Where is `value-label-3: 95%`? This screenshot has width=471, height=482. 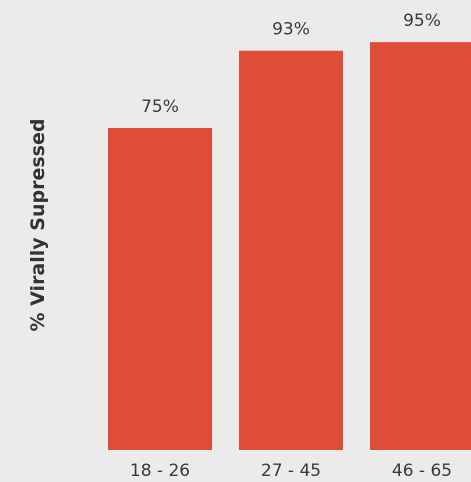 value-label-3: 95% is located at coordinates (422, 21).